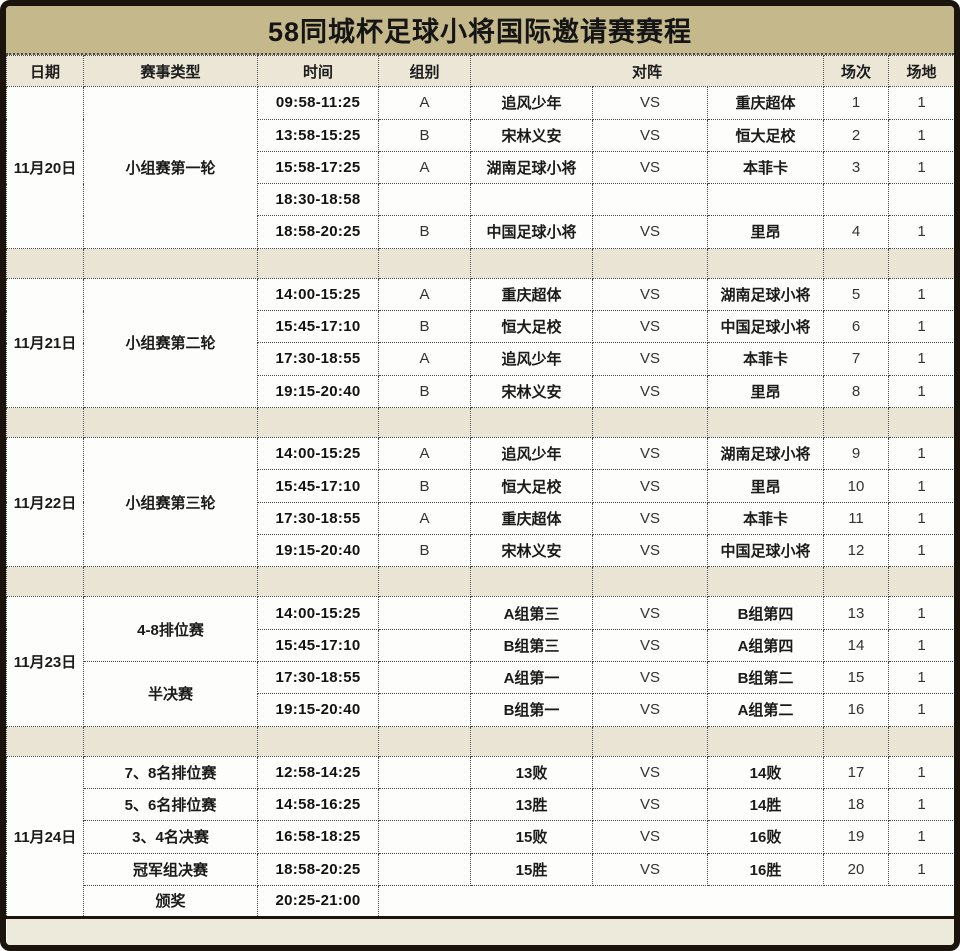 The width and height of the screenshot is (960, 951). I want to click on match-no-cell: 6, so click(856, 327).